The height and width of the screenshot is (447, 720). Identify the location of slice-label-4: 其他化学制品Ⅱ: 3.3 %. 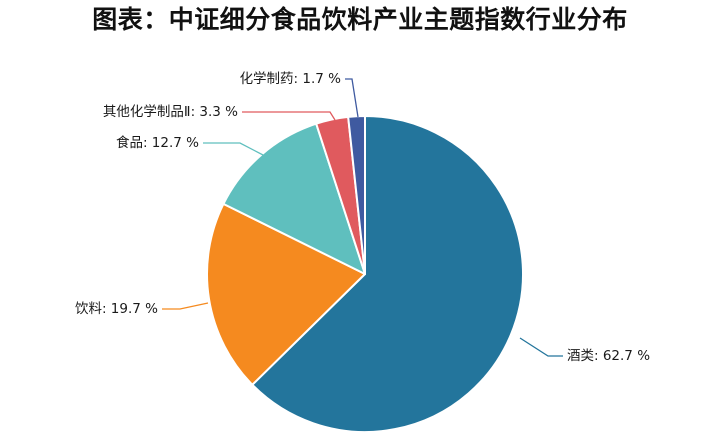
(170, 112).